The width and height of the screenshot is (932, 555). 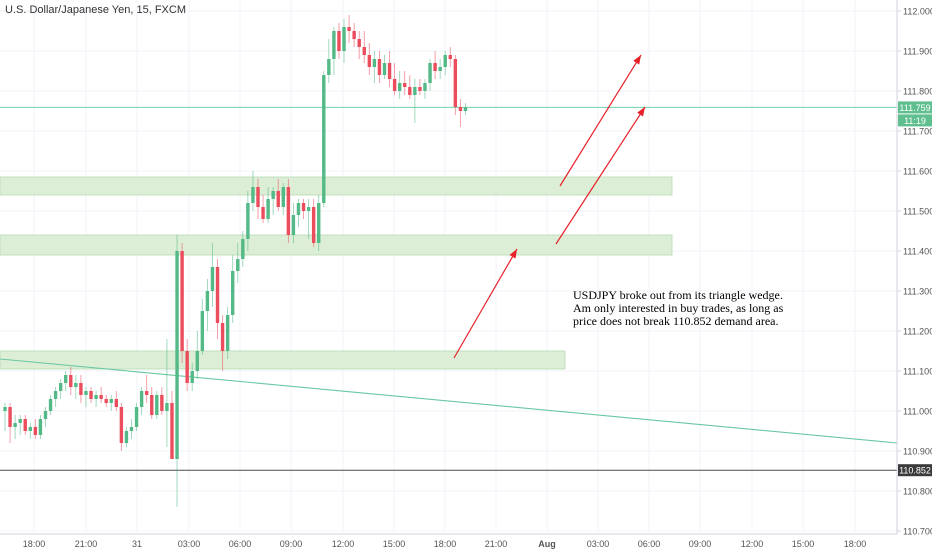 I want to click on arrow-head, so click(x=641, y=111).